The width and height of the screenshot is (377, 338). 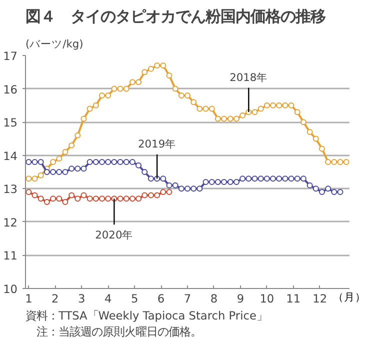 What do you see at coordinates (114, 235) in the screenshot?
I see `annotation: 2020年` at bounding box center [114, 235].